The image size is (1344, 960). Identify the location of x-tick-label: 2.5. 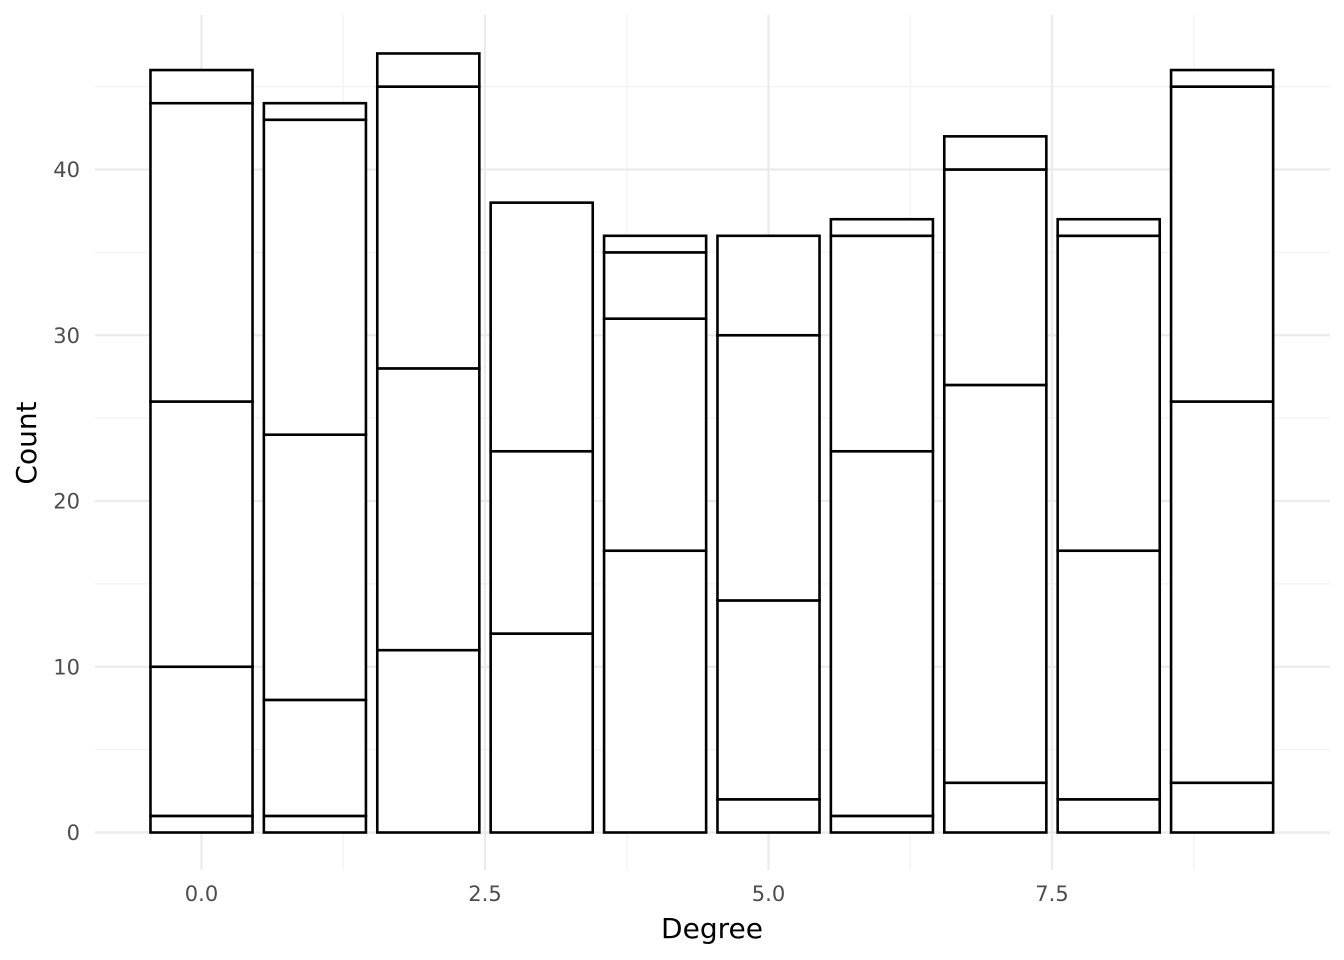
(484, 894).